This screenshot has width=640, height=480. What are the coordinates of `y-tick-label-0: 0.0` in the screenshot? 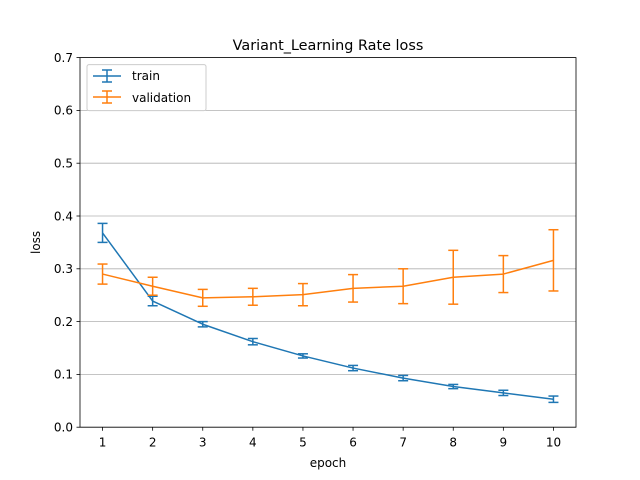 It's located at (63, 428).